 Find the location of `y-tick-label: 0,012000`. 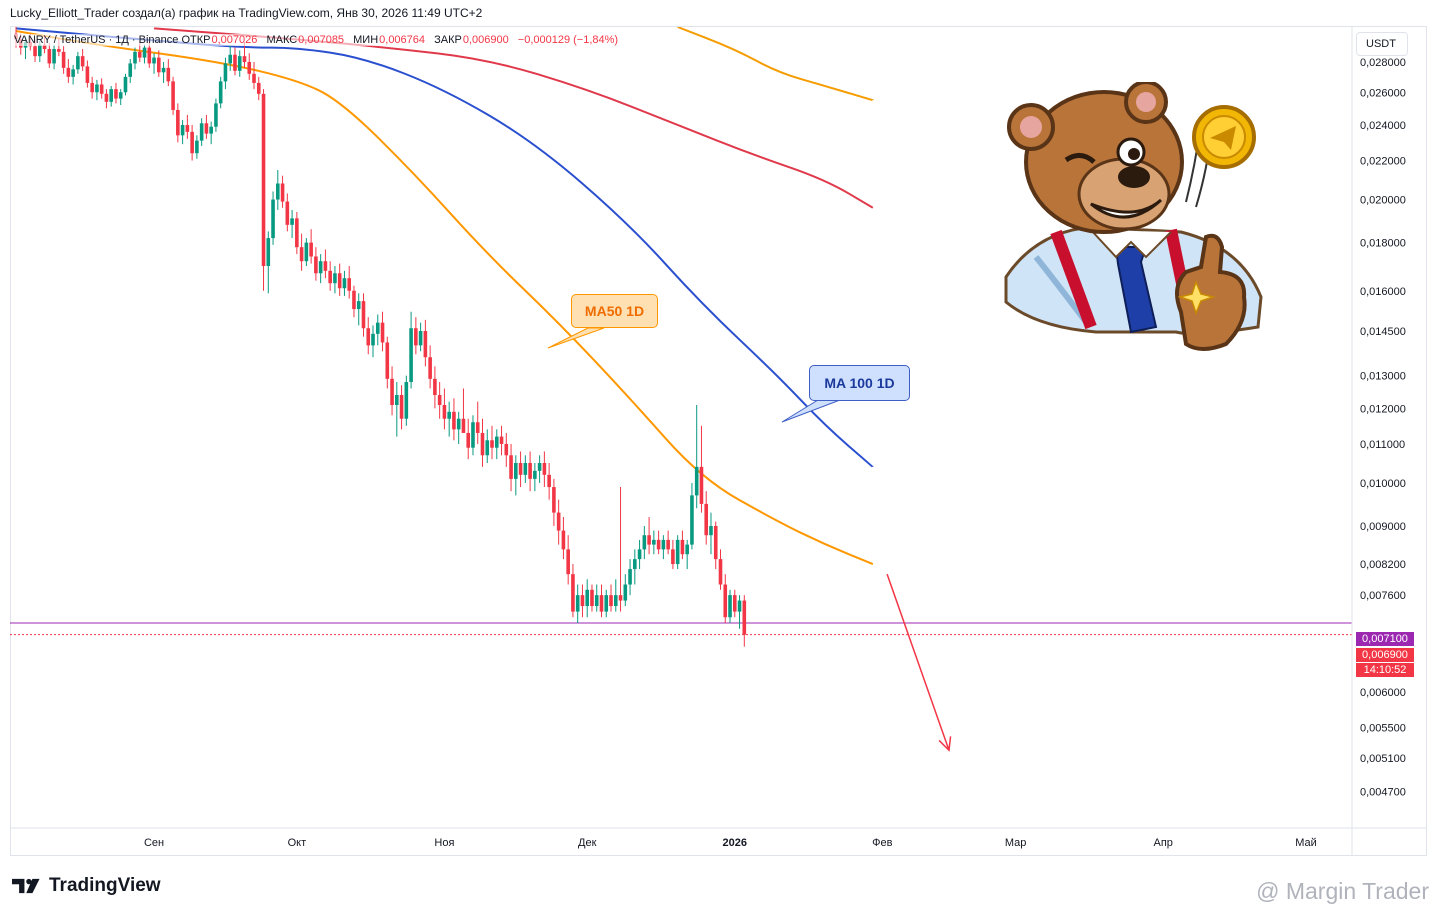

y-tick-label: 0,012000 is located at coordinates (1383, 409).